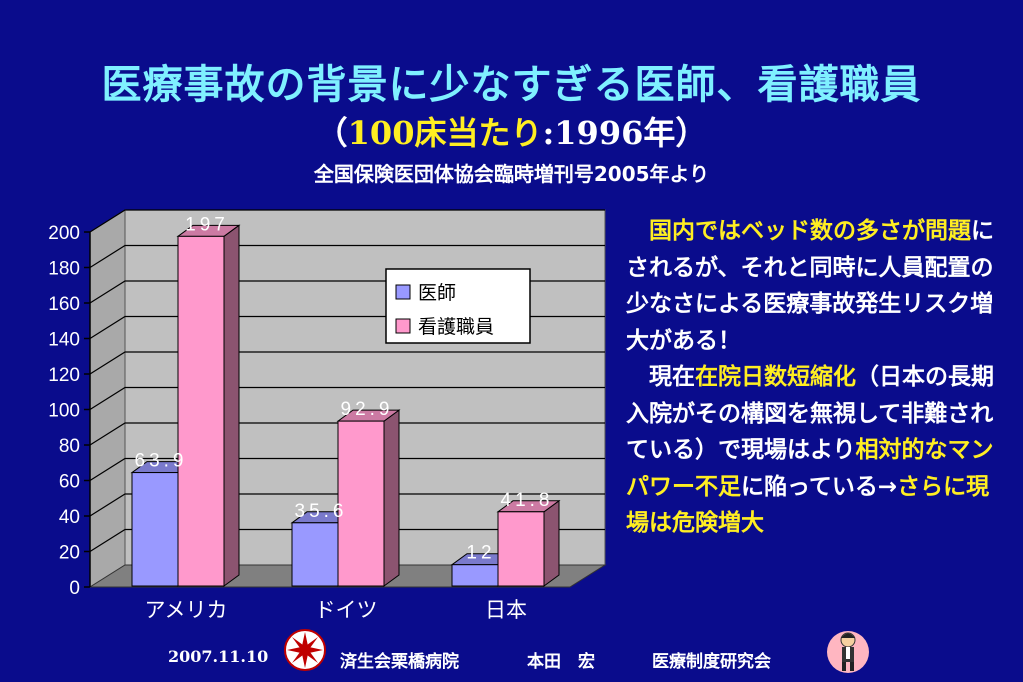  I want to click on y-tick-label: 20, so click(69, 553).